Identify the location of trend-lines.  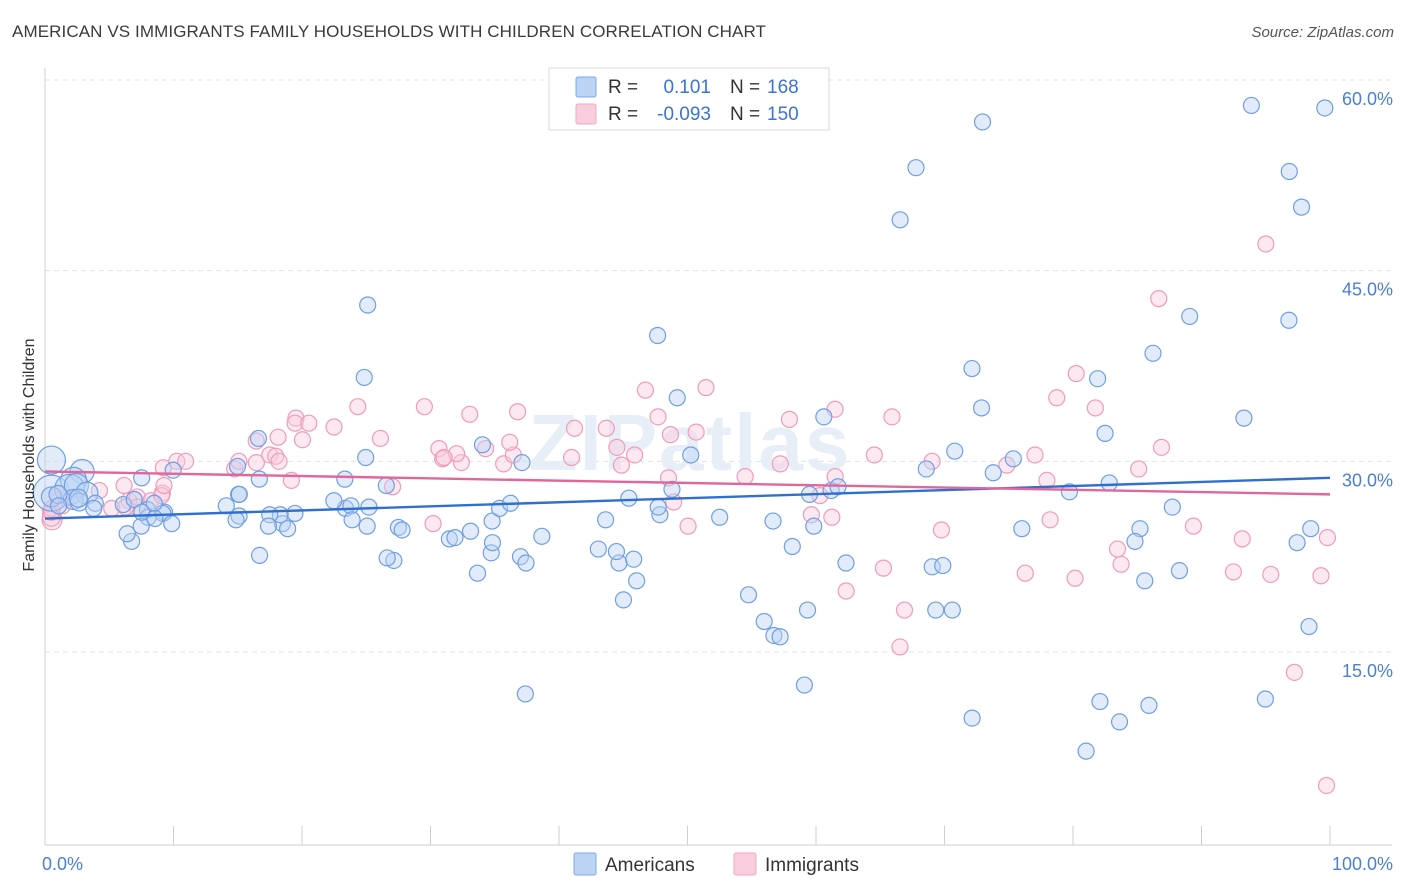
(687, 495).